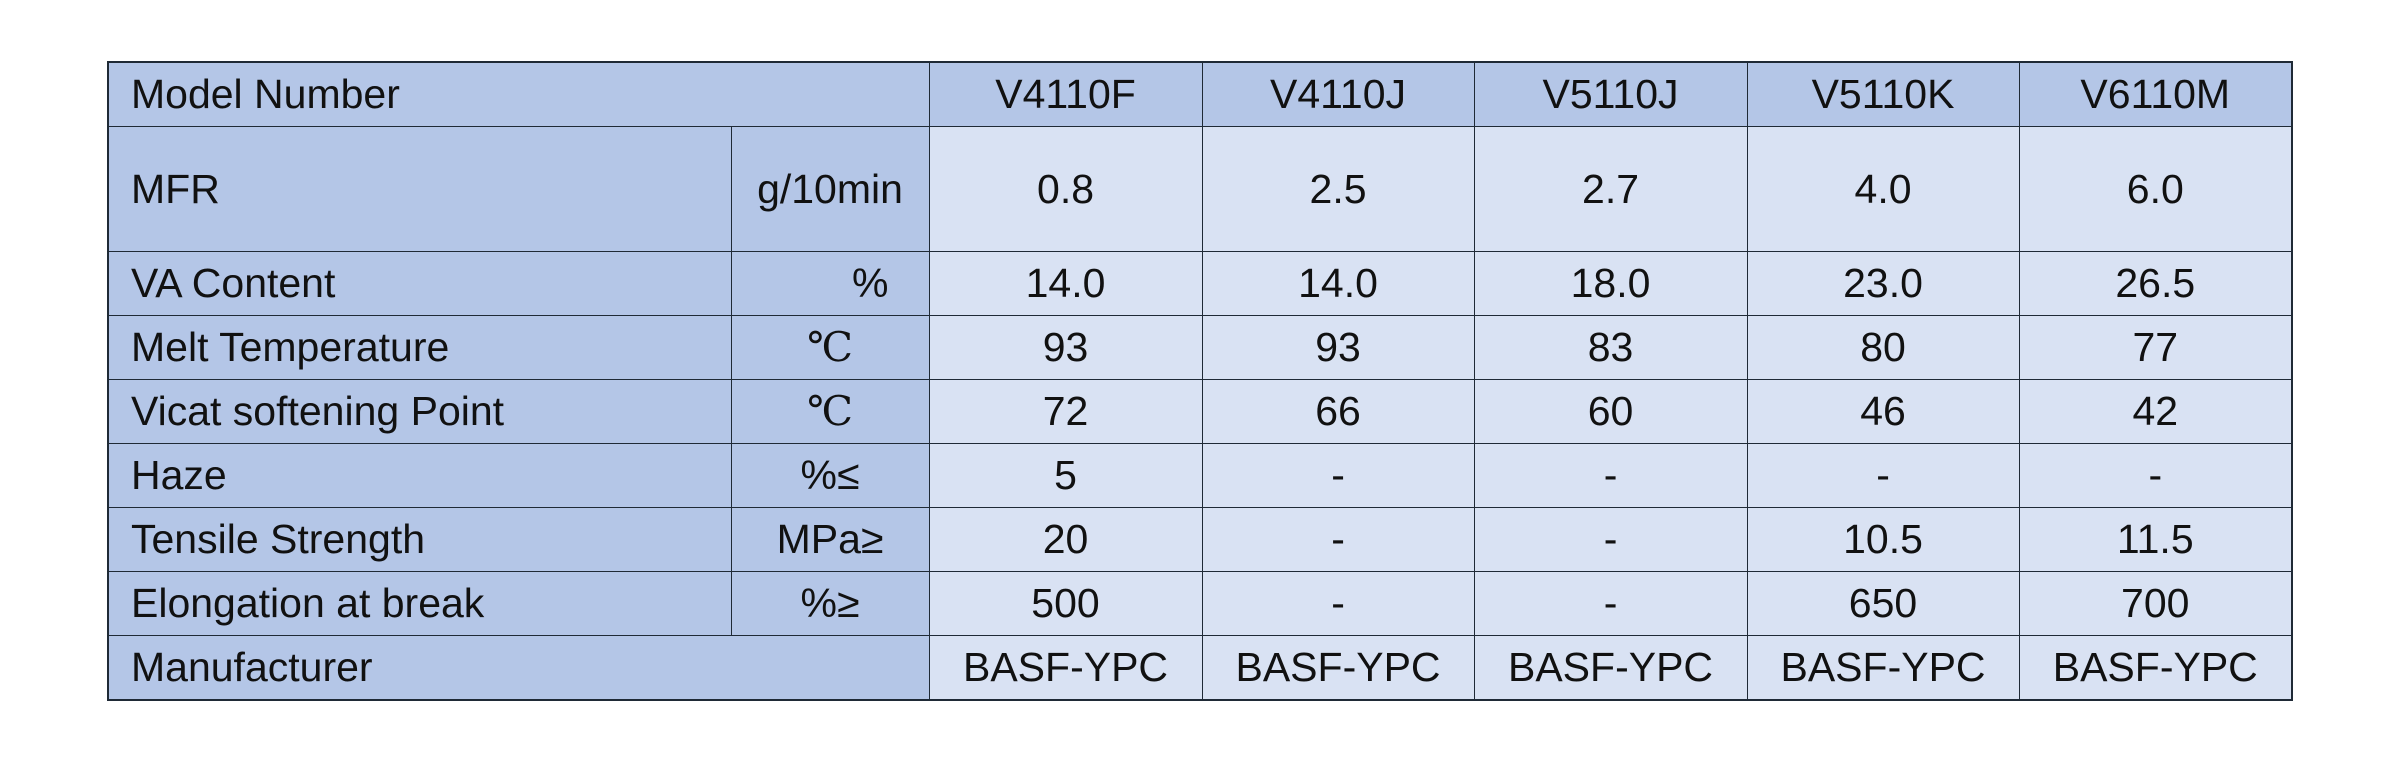  What do you see at coordinates (1883, 189) in the screenshot?
I see `value-cell: 4.0` at bounding box center [1883, 189].